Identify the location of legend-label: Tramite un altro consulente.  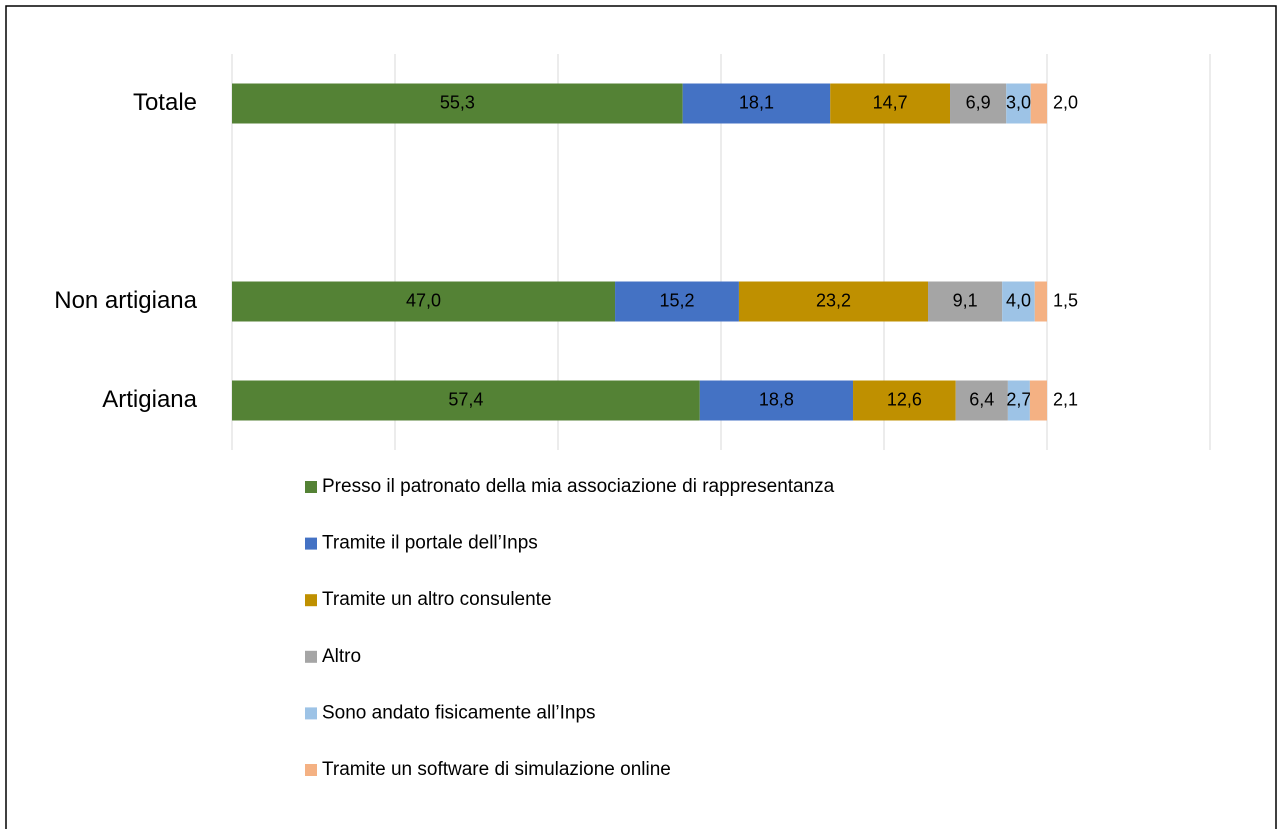
(437, 599).